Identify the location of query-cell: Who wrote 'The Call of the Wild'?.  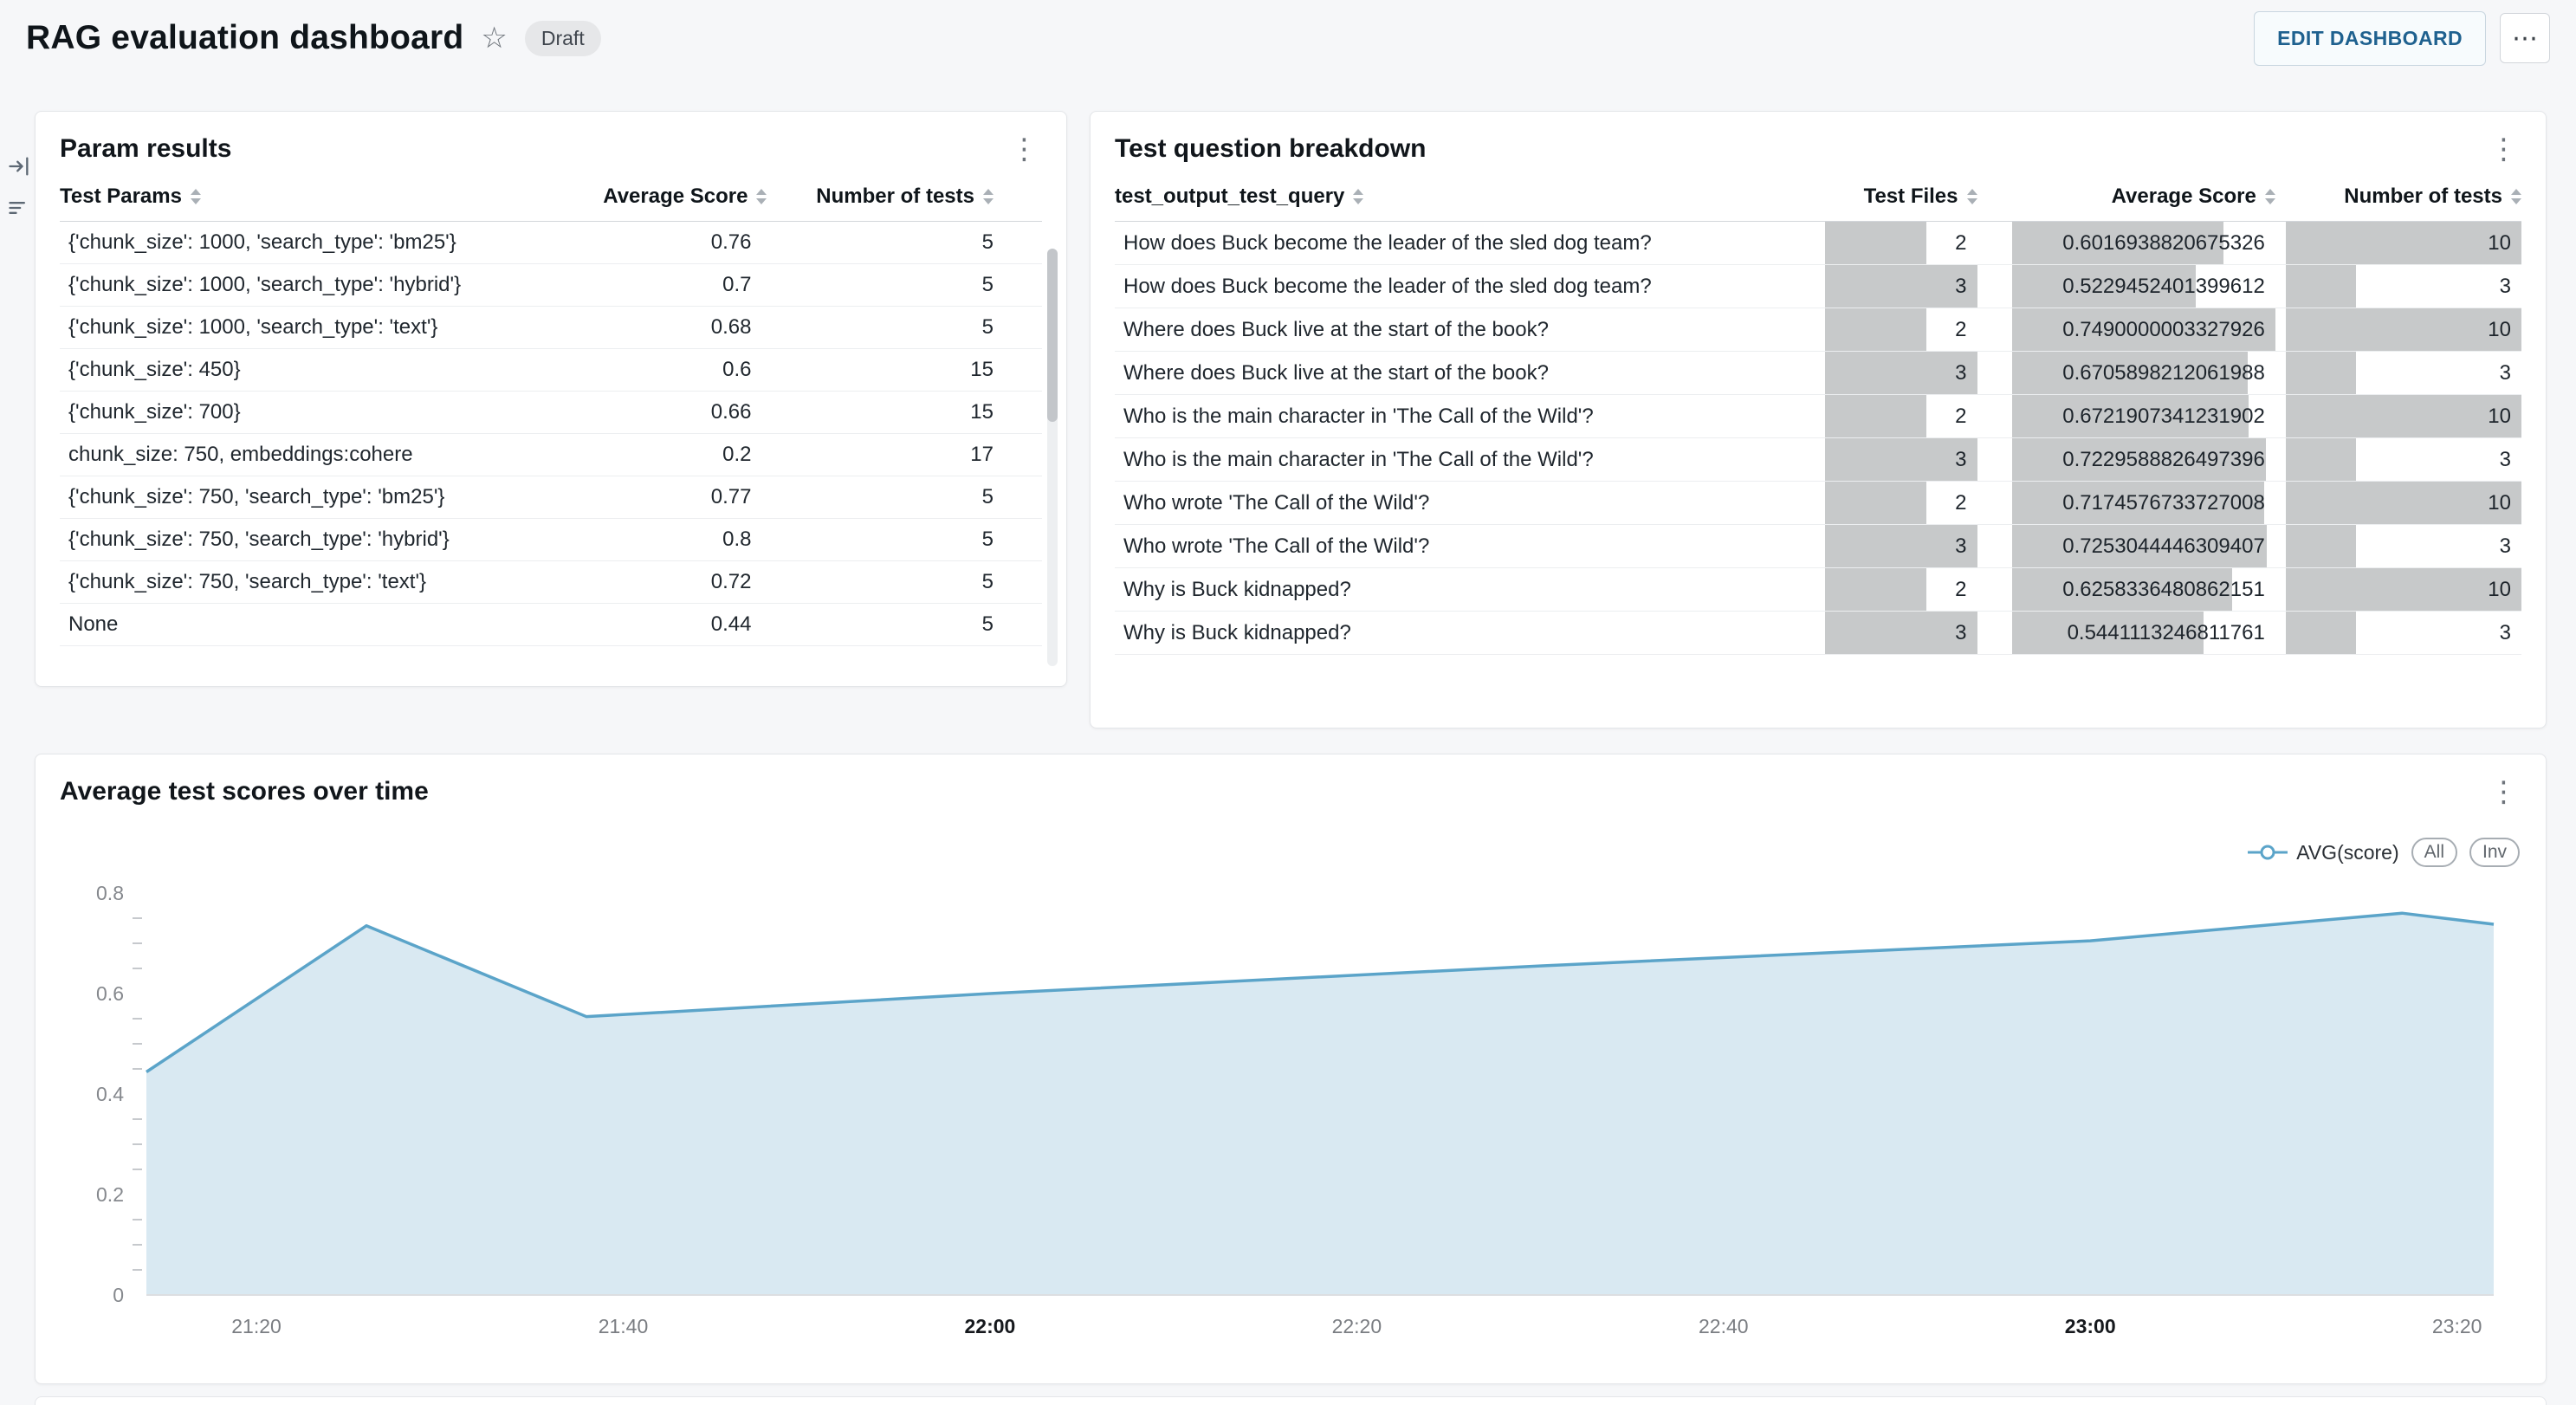
(1470, 503).